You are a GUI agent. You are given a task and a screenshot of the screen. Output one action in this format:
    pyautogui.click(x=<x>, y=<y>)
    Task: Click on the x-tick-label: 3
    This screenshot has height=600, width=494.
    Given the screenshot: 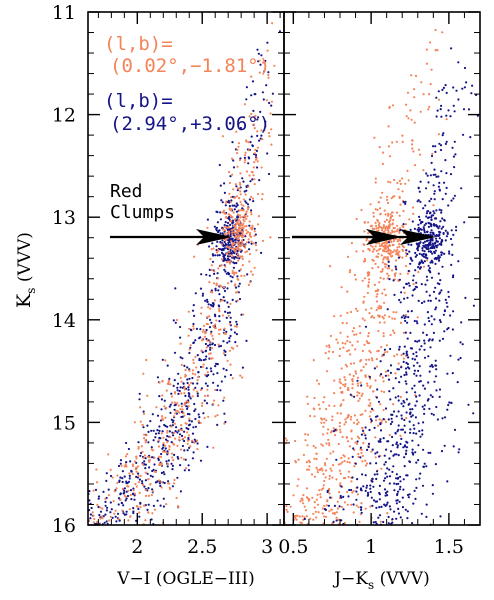 What is the action you would take?
    pyautogui.click(x=267, y=547)
    